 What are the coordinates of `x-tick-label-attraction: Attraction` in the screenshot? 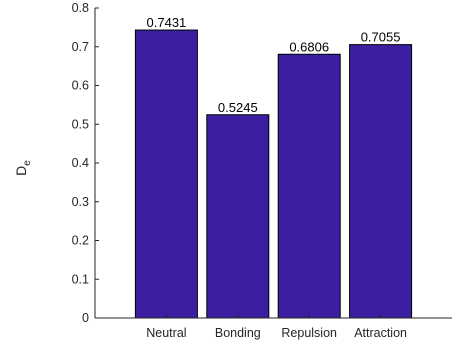 It's located at (380, 333).